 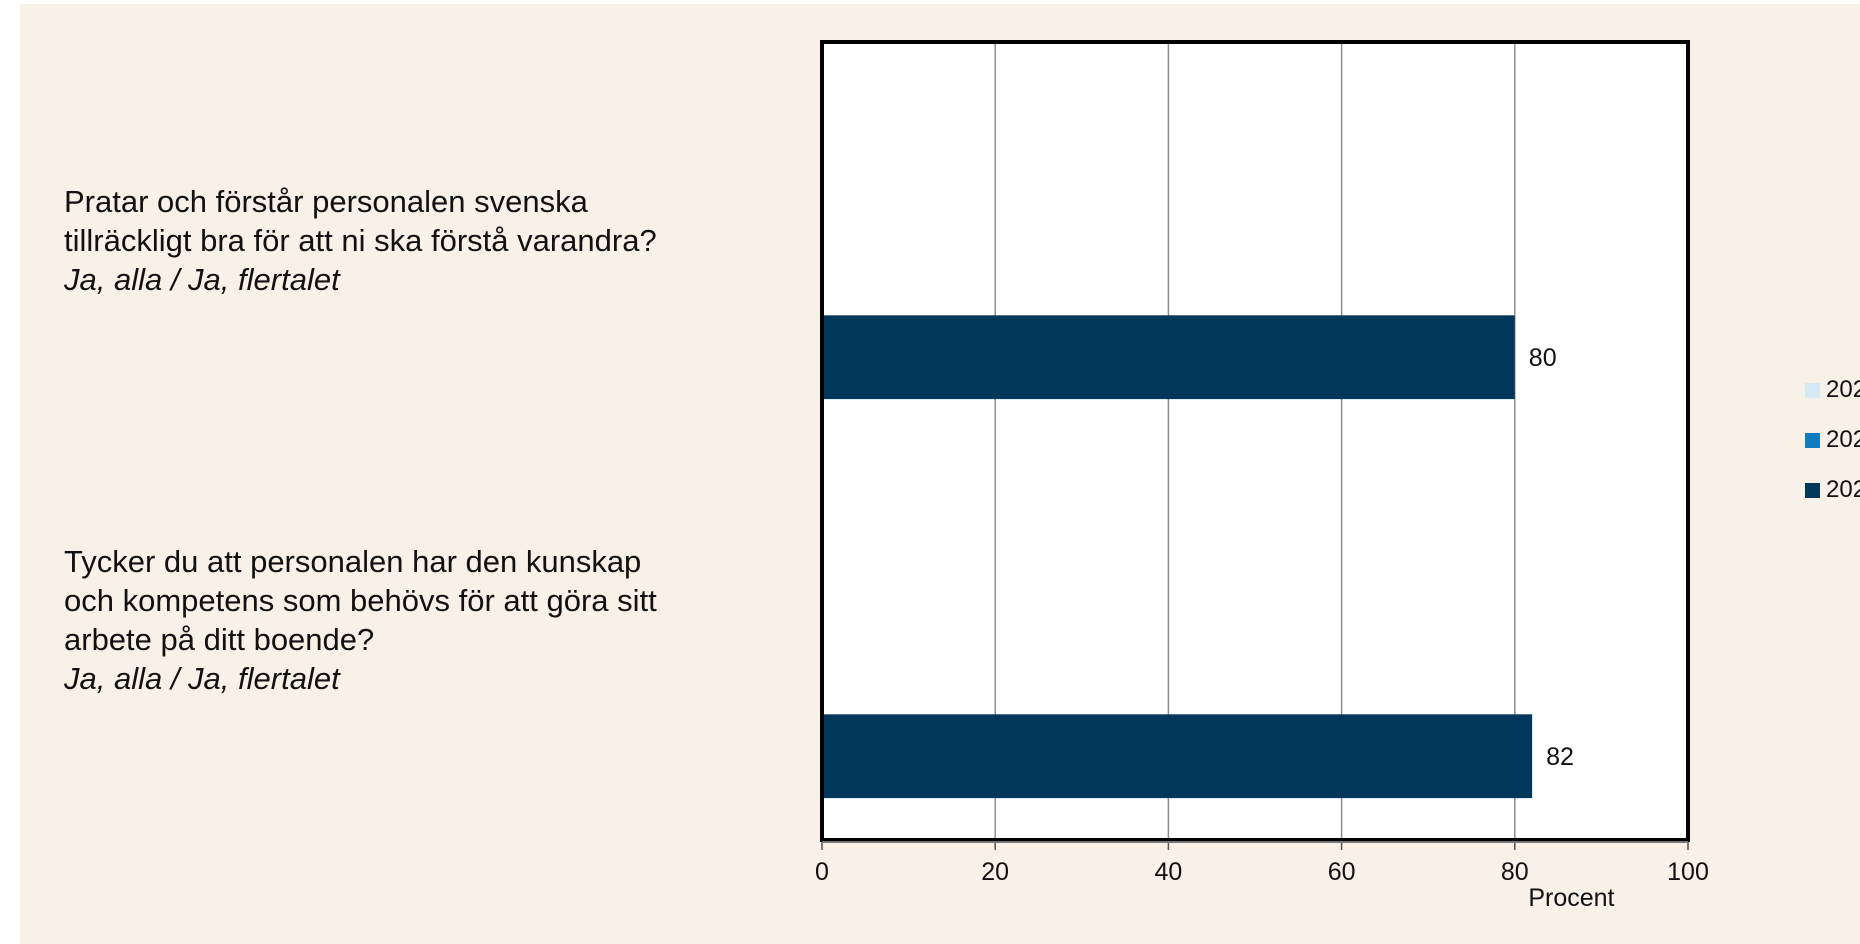 What do you see at coordinates (1843, 489) in the screenshot?
I see `legend-label-2024: 2024` at bounding box center [1843, 489].